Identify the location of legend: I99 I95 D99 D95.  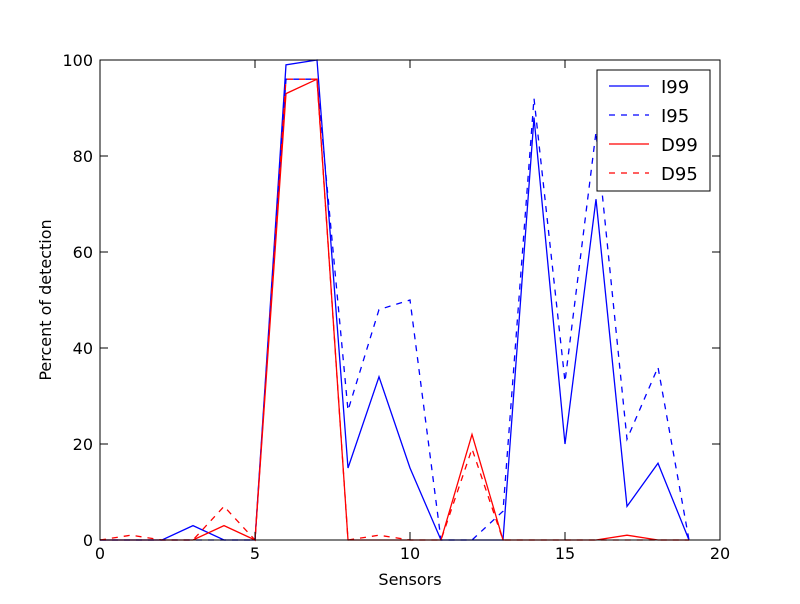
(653, 130).